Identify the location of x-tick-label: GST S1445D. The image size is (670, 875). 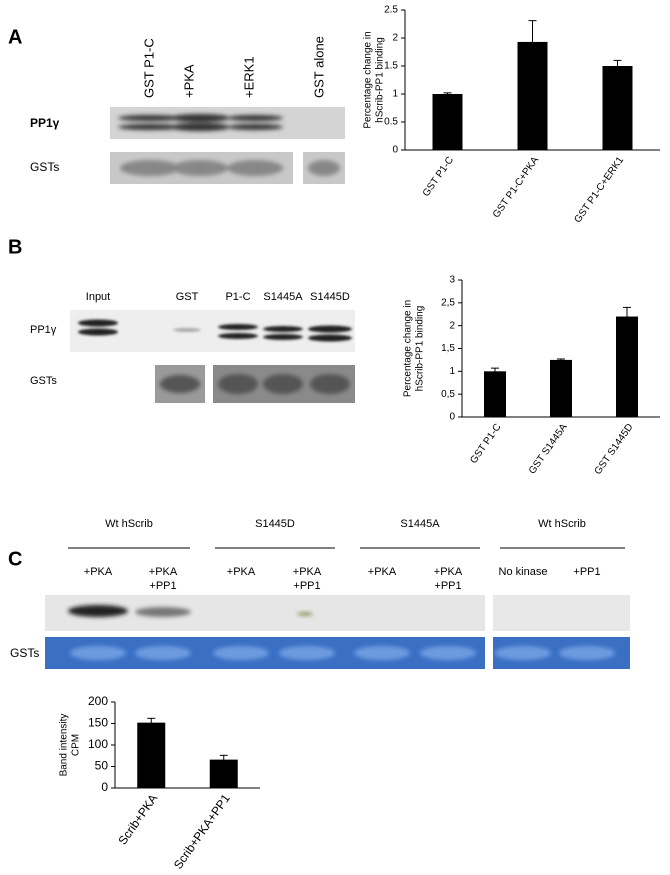
(614, 449).